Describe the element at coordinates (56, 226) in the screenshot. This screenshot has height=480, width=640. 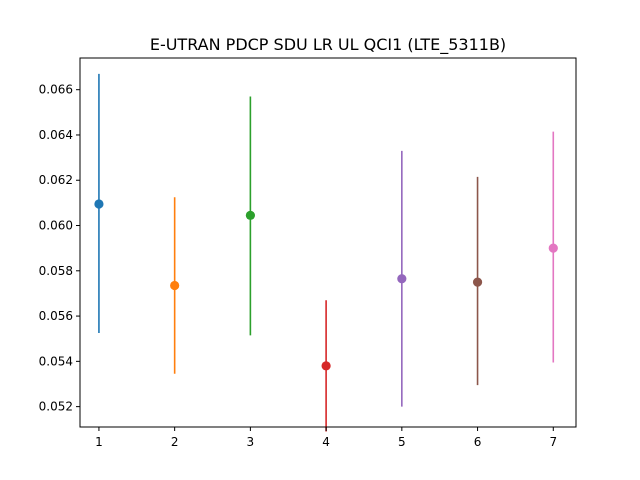
I see `y-tick-label: 0.060` at that location.